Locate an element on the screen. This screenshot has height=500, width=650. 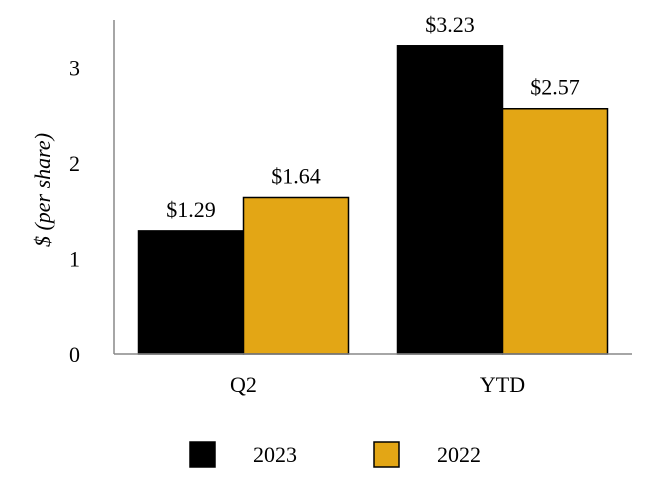
bar-2023-YTD is located at coordinates (450, 200).